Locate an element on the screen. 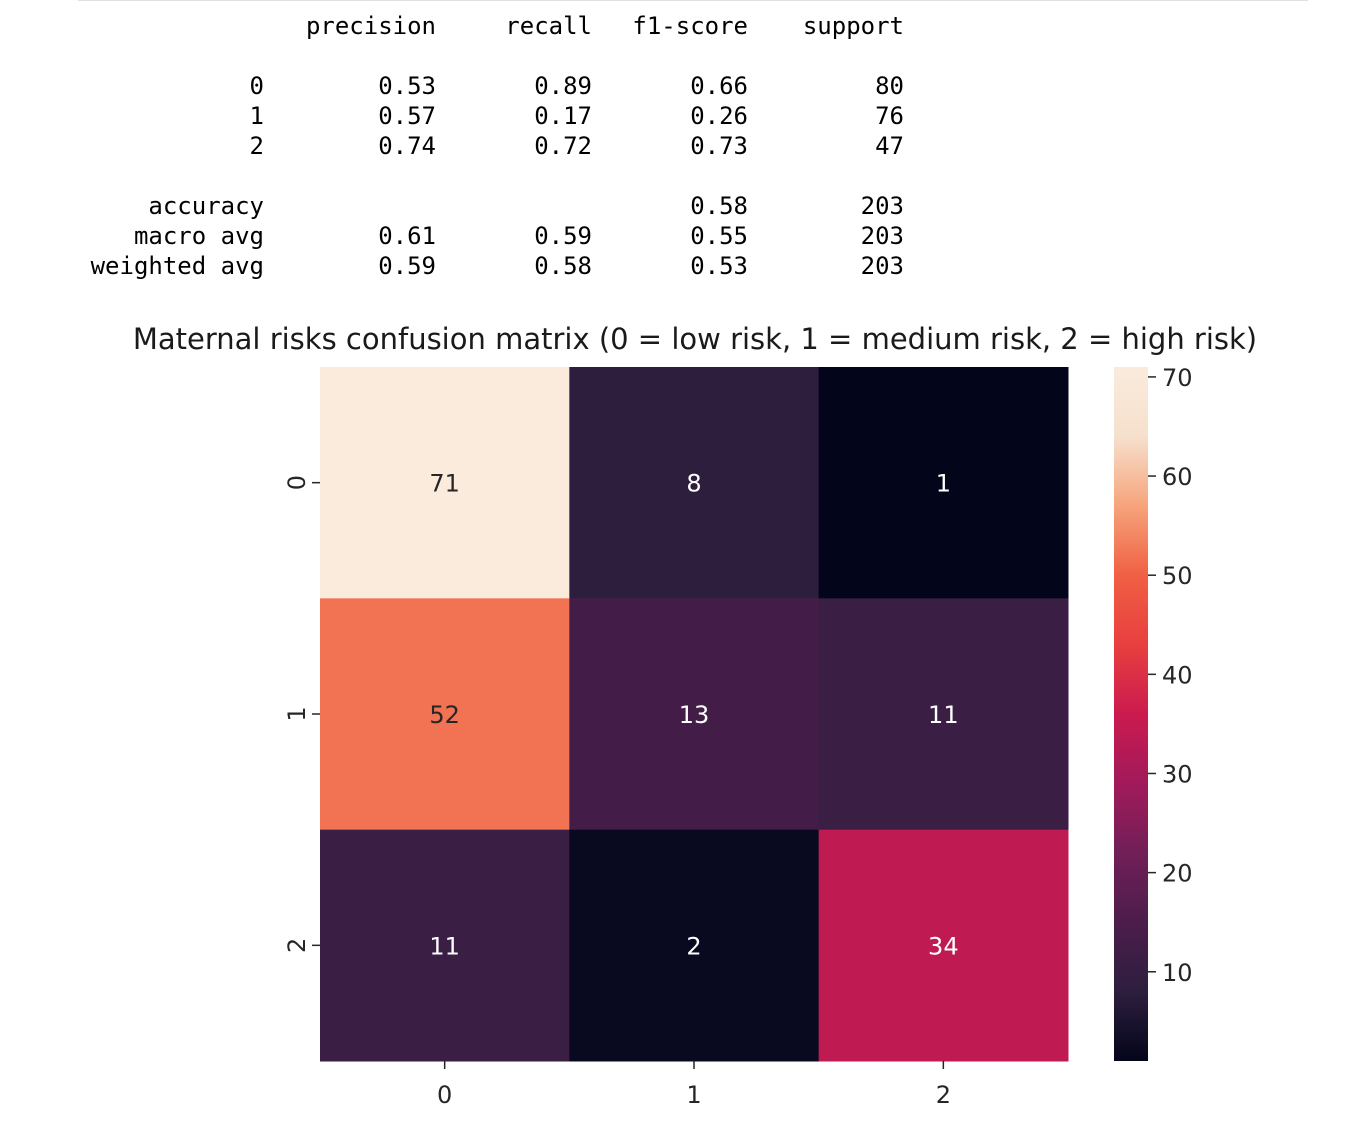  cell-value-label: 71 is located at coordinates (444, 484).